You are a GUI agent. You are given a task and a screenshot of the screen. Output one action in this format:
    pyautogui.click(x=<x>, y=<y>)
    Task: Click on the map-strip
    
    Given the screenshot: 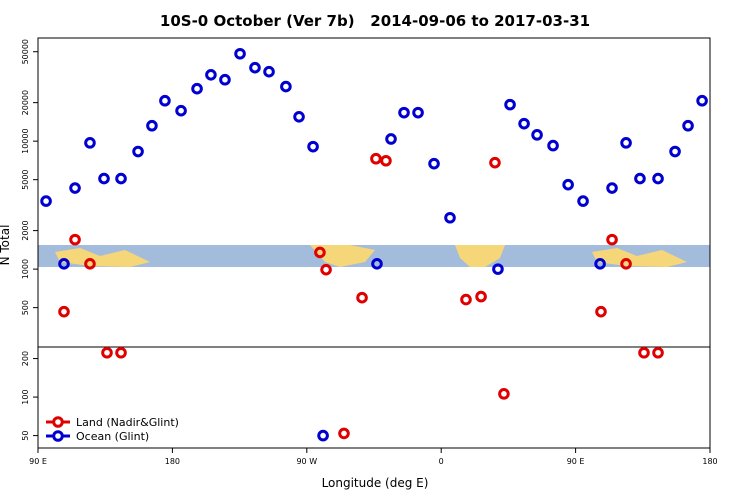 What is the action you would take?
    pyautogui.click(x=374, y=256)
    